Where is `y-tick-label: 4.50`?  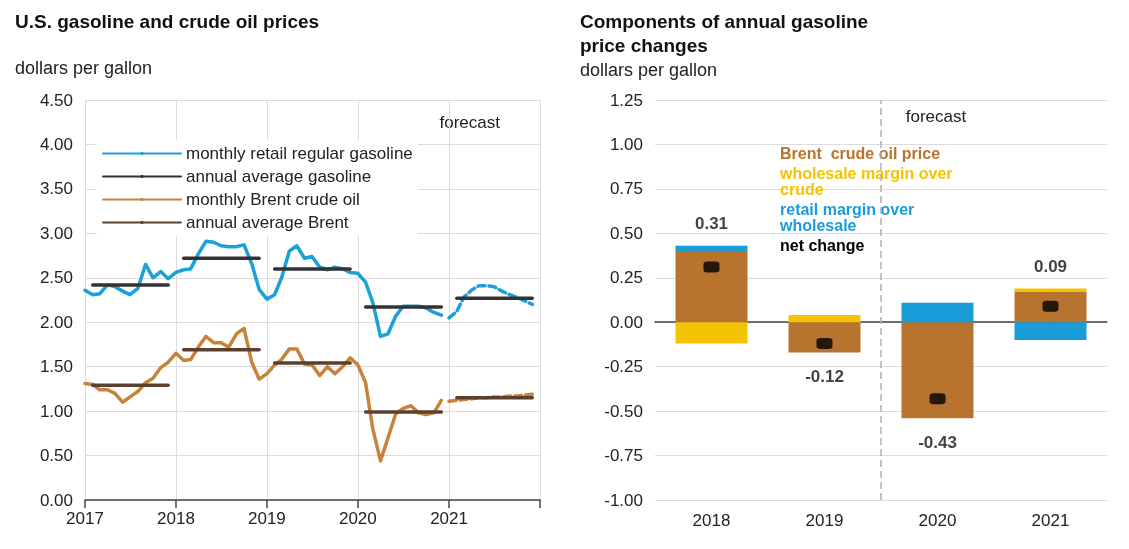 y-tick-label: 4.50 is located at coordinates (56, 100).